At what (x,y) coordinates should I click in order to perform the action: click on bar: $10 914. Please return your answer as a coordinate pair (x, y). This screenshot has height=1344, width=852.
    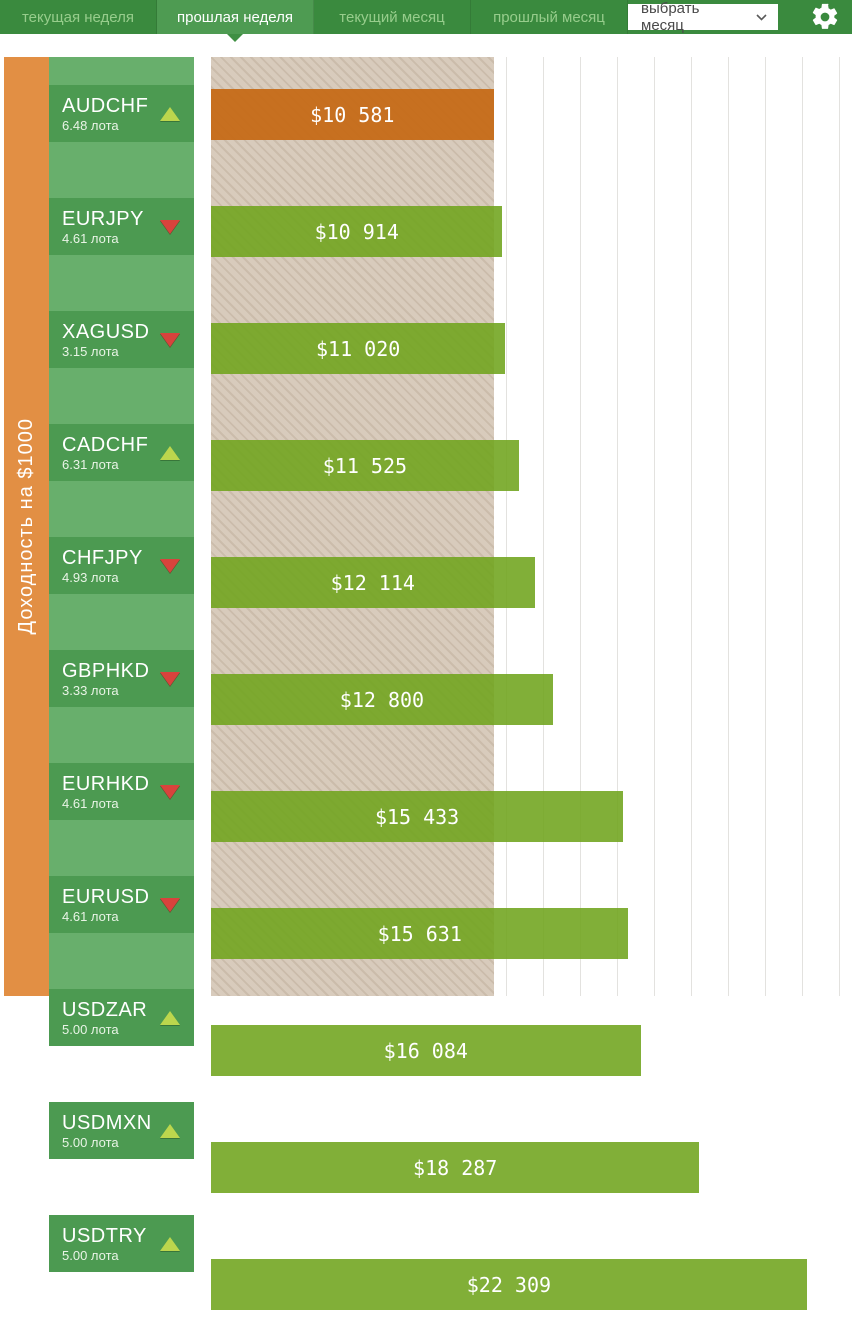
    Looking at the image, I should click on (357, 231).